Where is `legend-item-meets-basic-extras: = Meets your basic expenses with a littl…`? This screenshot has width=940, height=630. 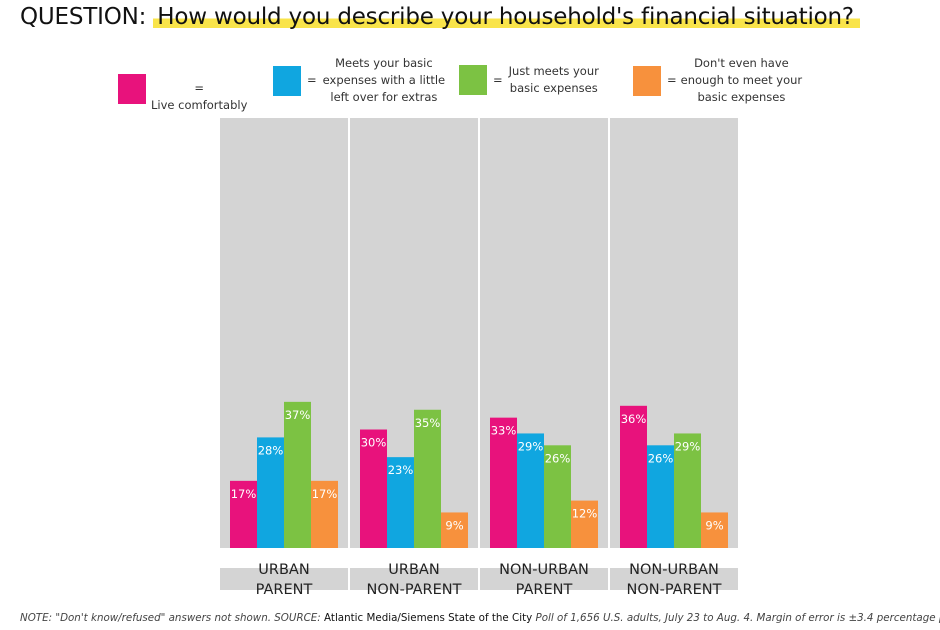
legend-item-meets-basic-extras: = Meets your basic expenses with a littl… is located at coordinates (359, 80).